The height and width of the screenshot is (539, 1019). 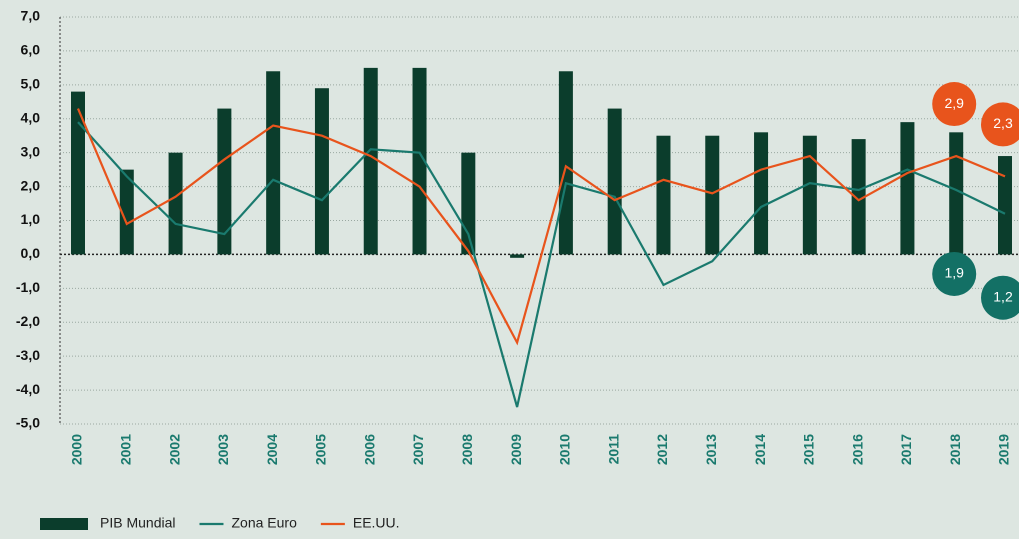 What do you see at coordinates (467, 449) in the screenshot?
I see `x-tick-label: 2008` at bounding box center [467, 449].